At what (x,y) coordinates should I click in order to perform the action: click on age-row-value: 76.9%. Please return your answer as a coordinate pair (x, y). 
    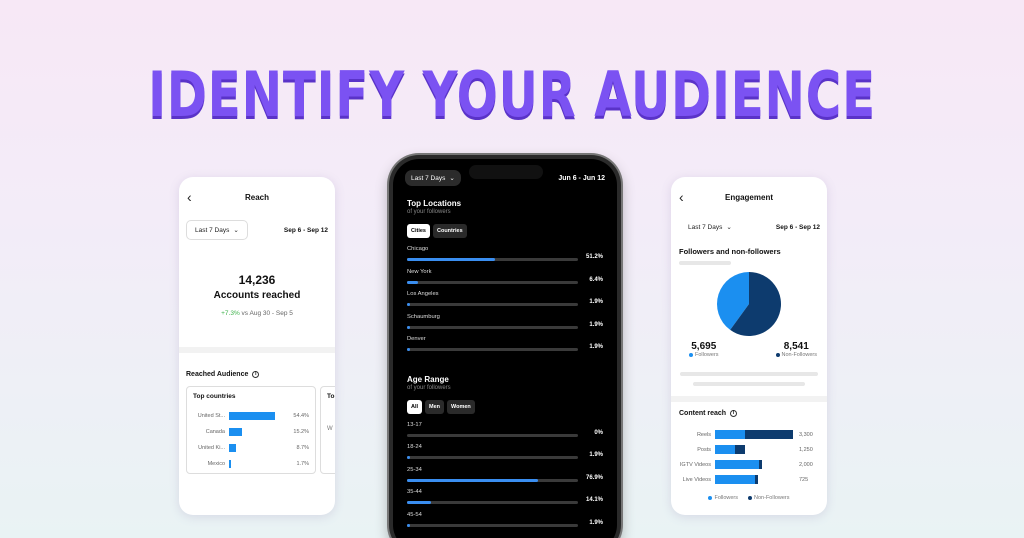
    Looking at the image, I should click on (594, 477).